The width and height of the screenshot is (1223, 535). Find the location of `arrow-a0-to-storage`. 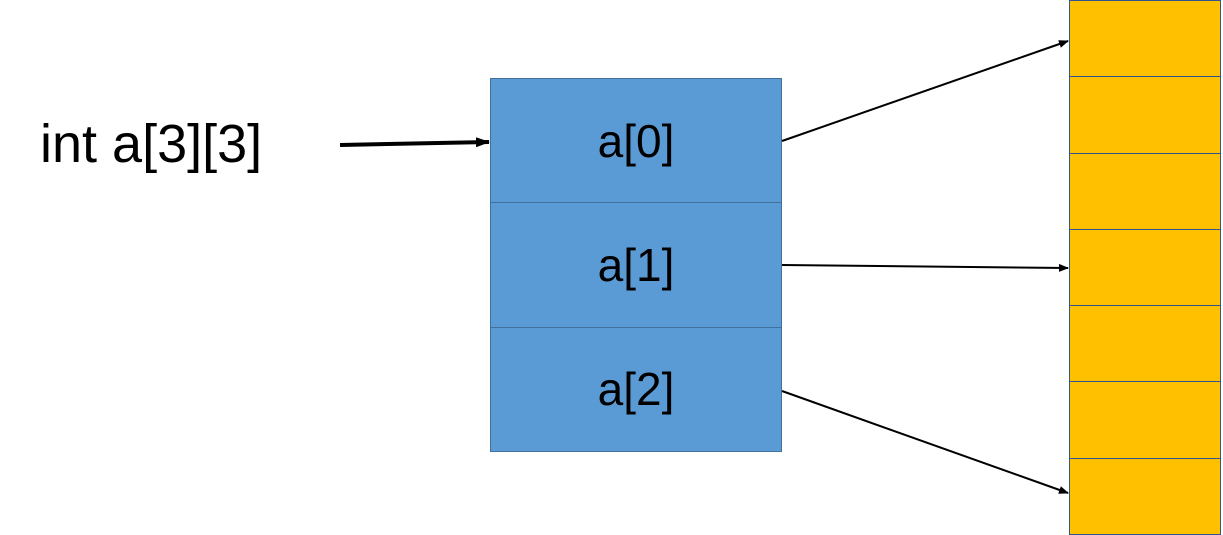

arrow-a0-to-storage is located at coordinates (925, 91).